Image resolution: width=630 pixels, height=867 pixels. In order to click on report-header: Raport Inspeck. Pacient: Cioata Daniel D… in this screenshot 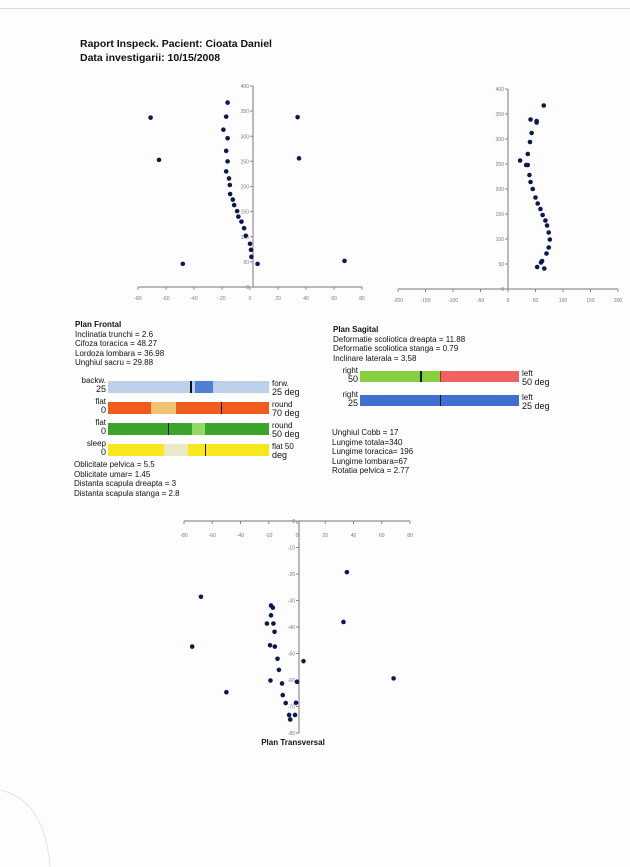, I will do `click(176, 51)`.